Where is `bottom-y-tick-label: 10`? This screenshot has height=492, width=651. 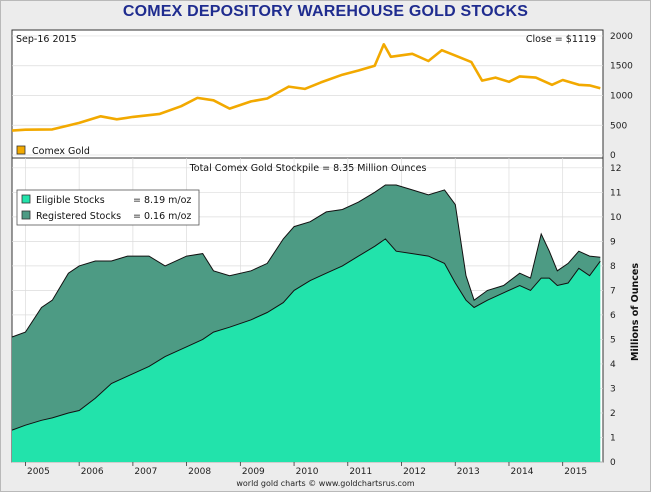
bottom-y-tick-label: 10 is located at coordinates (616, 218).